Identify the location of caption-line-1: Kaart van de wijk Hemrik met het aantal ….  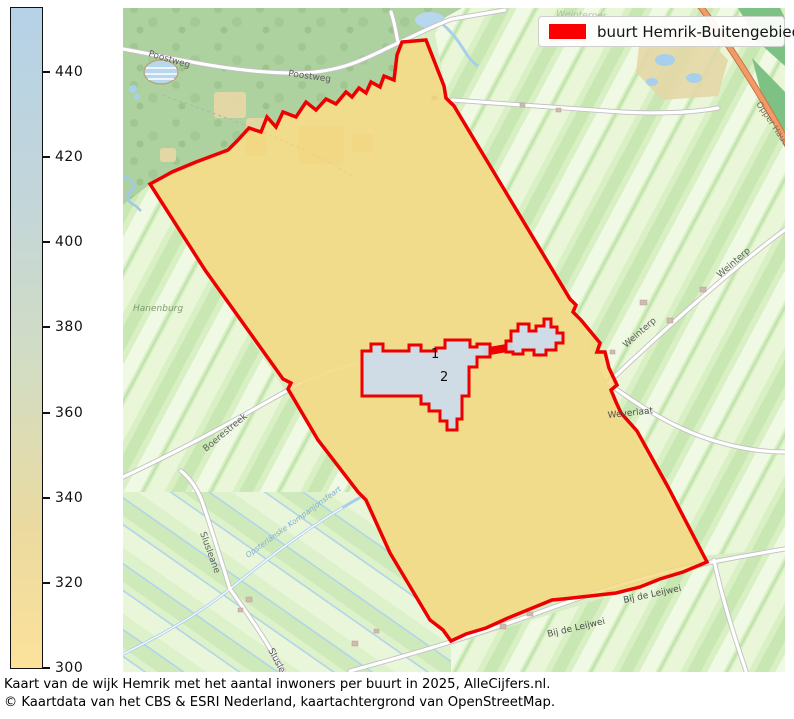
(277, 684).